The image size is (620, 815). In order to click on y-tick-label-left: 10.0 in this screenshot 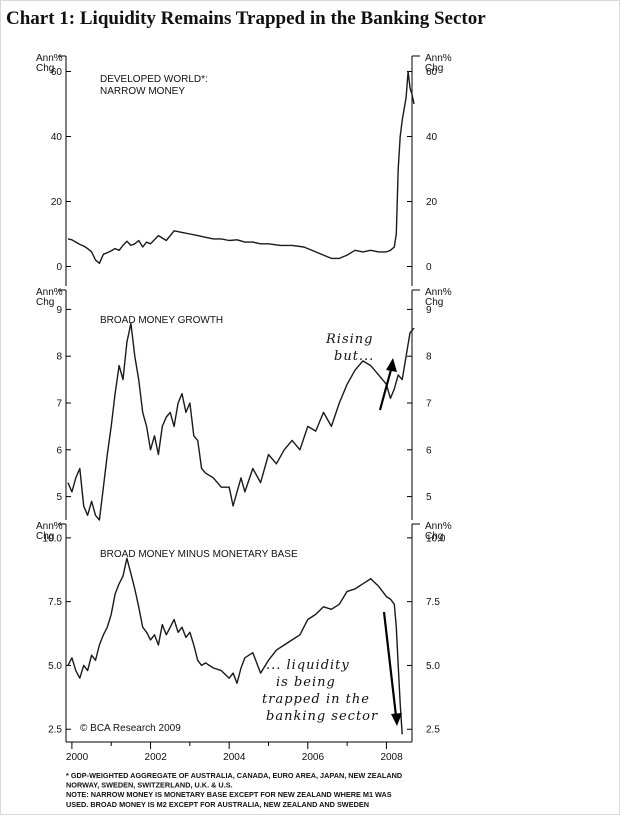, I will do `click(53, 538)`.